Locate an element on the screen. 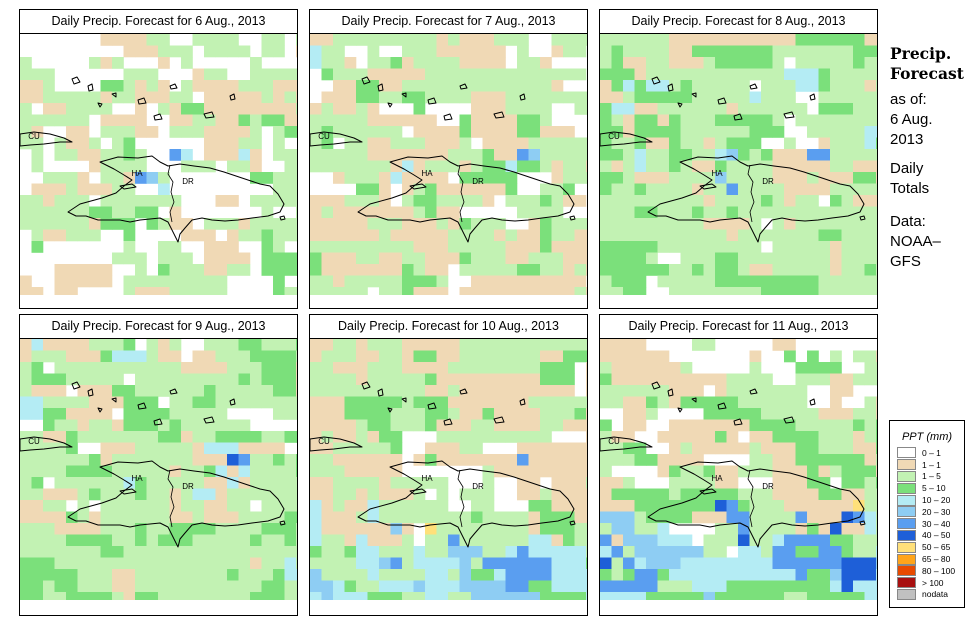 Image resolution: width=975 pixels, height=635 pixels. saona-island-coastline is located at coordinates (862, 523).